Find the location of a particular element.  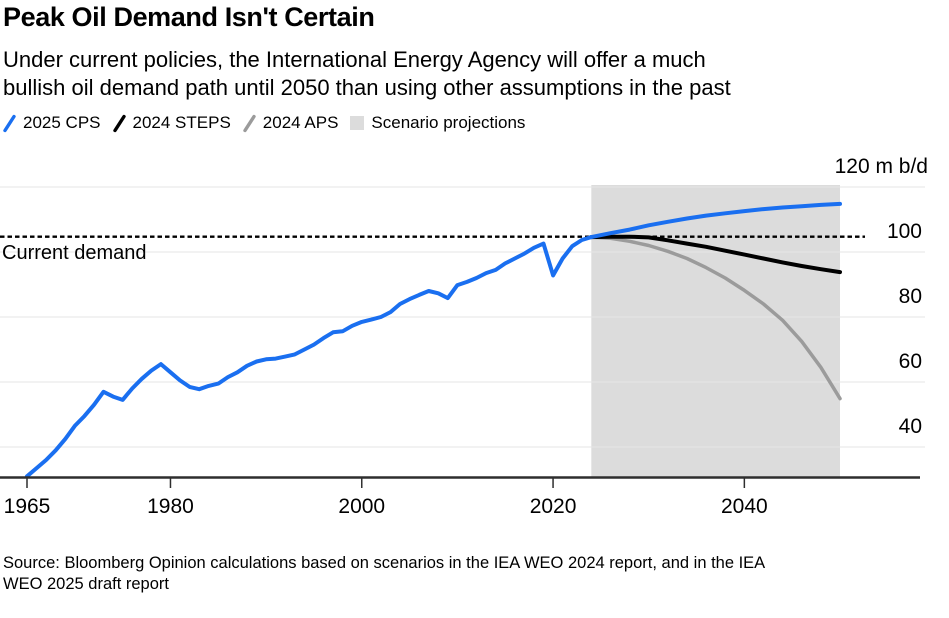

x-axis-label-2020: 2020 is located at coordinates (553, 506).